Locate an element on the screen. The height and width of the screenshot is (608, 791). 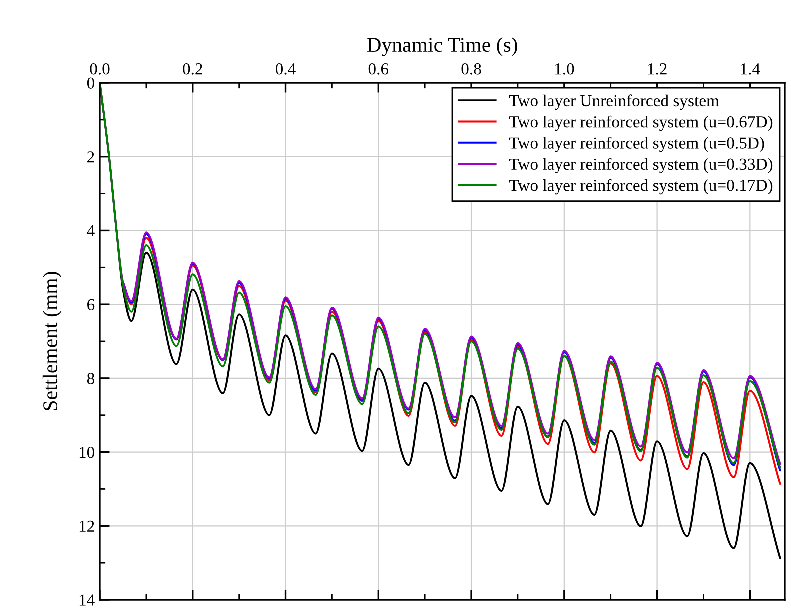
y-tick-label: 10 is located at coordinates (87, 452).